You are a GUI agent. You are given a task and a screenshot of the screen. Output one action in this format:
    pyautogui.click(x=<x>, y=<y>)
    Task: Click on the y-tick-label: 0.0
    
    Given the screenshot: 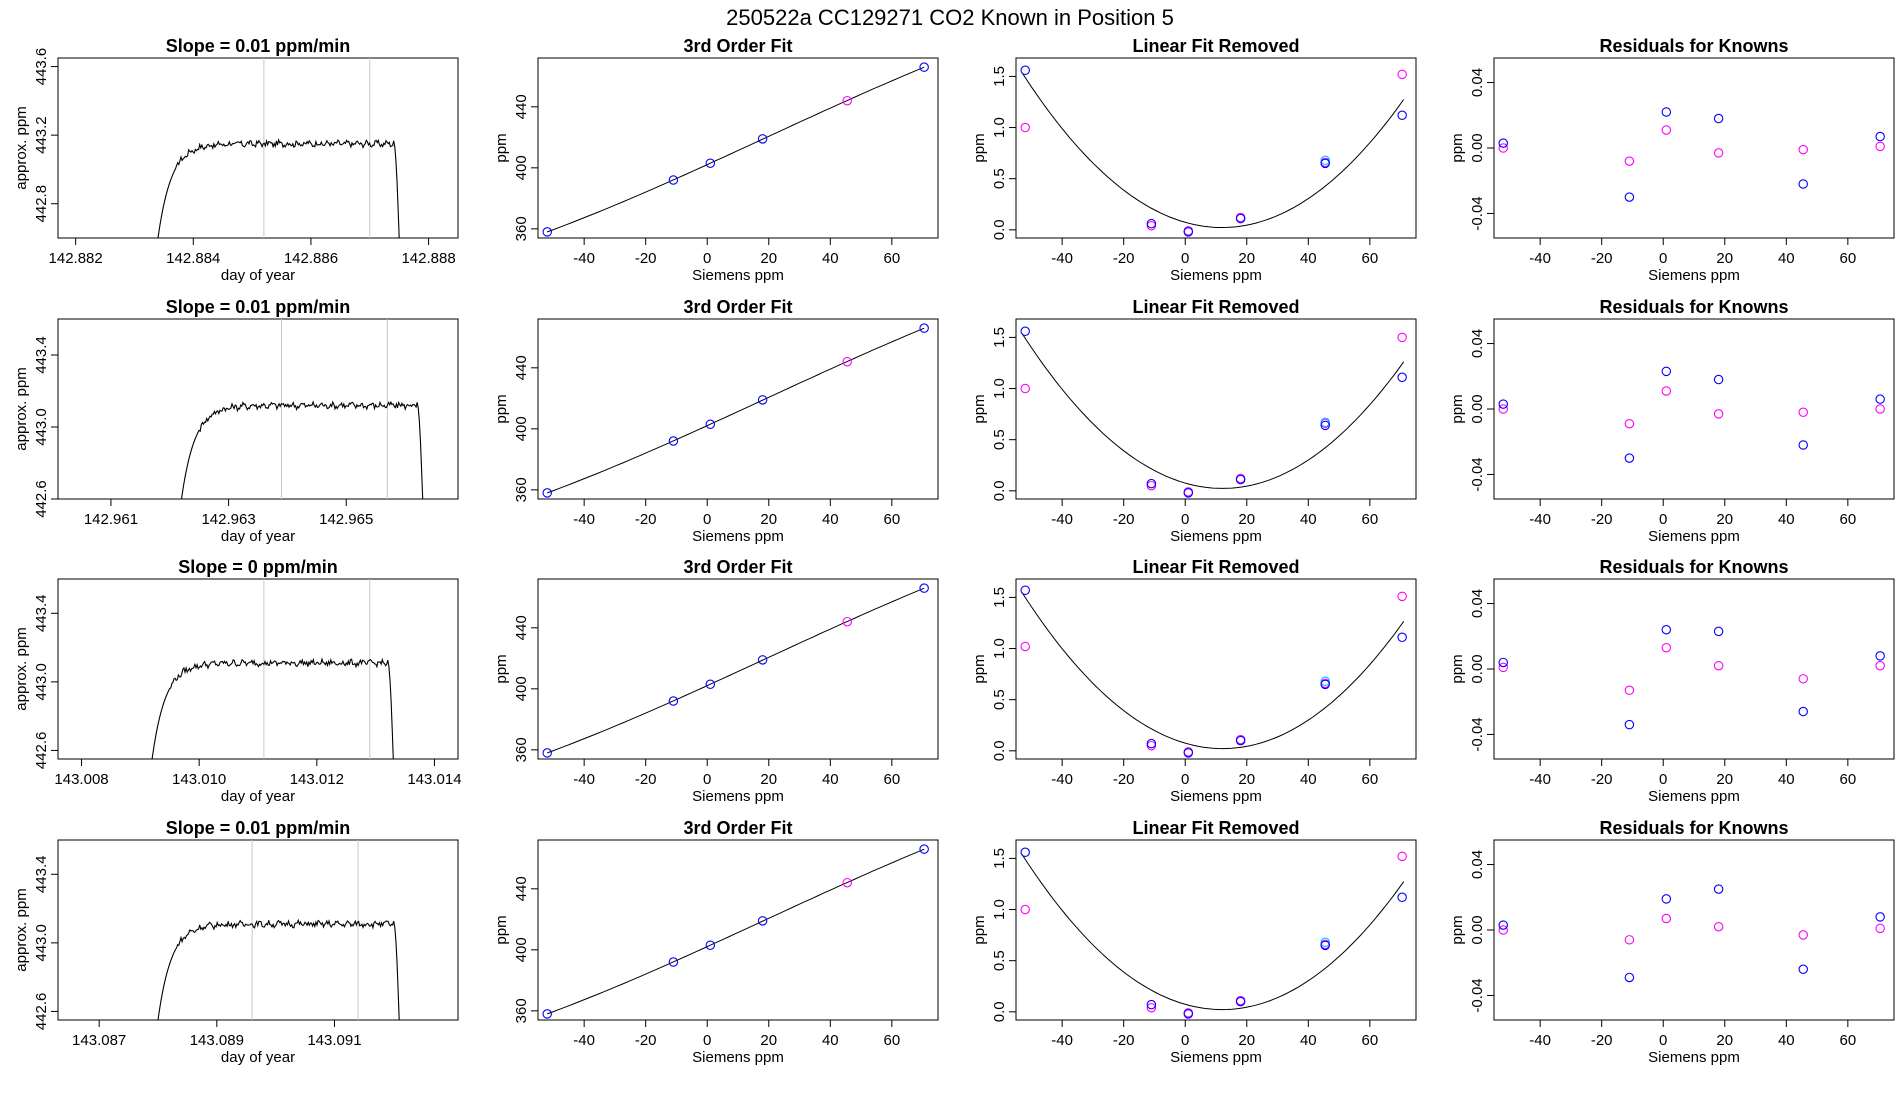 What is the action you would take?
    pyautogui.click(x=999, y=490)
    